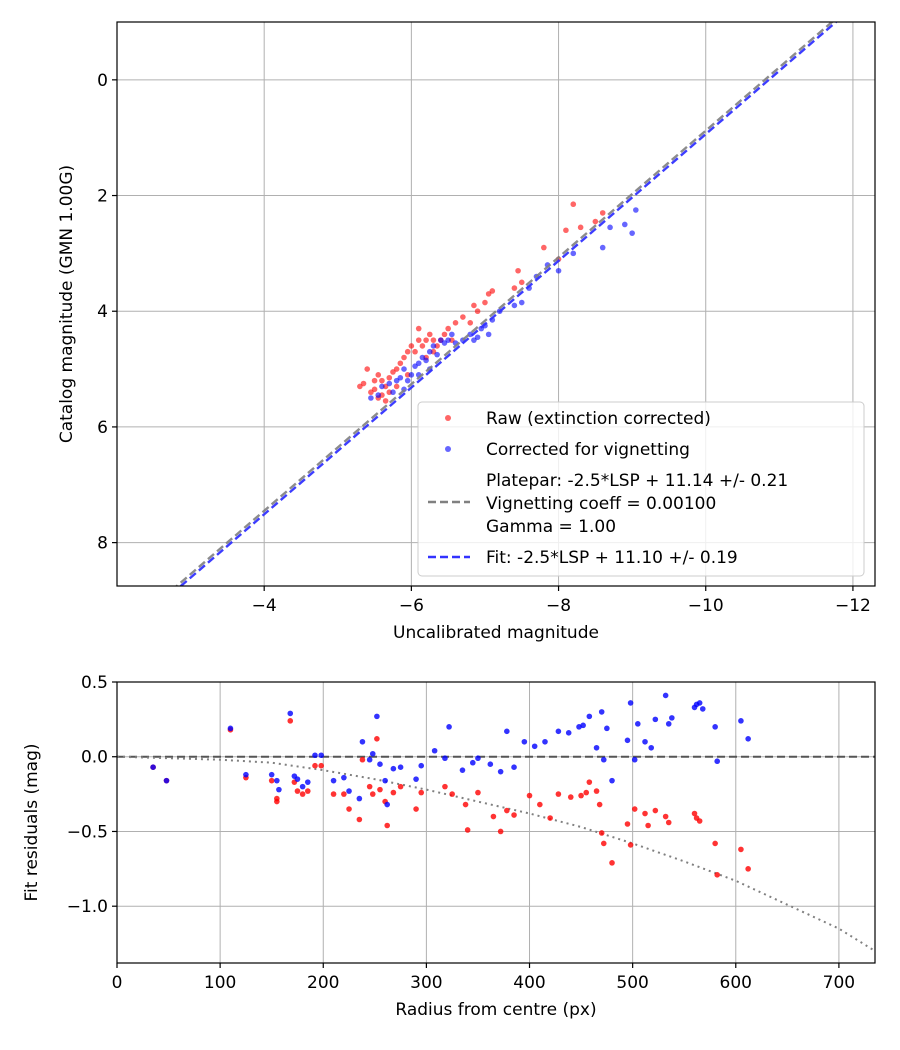 This screenshot has width=900, height=1050. Describe the element at coordinates (426, 983) in the screenshot. I see `x-tick-label: 300` at that location.